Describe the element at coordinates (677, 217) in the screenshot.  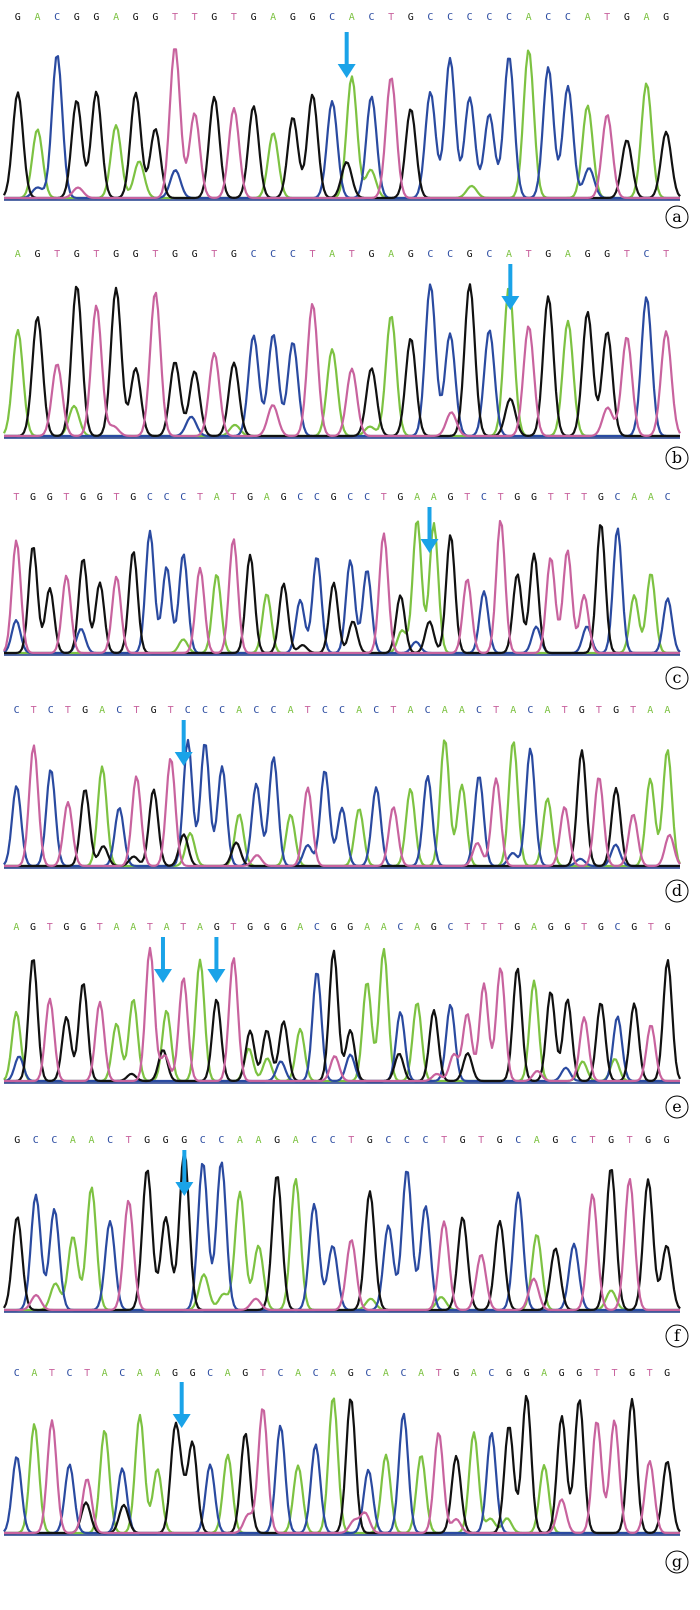
I see `panel-label: a` at that location.